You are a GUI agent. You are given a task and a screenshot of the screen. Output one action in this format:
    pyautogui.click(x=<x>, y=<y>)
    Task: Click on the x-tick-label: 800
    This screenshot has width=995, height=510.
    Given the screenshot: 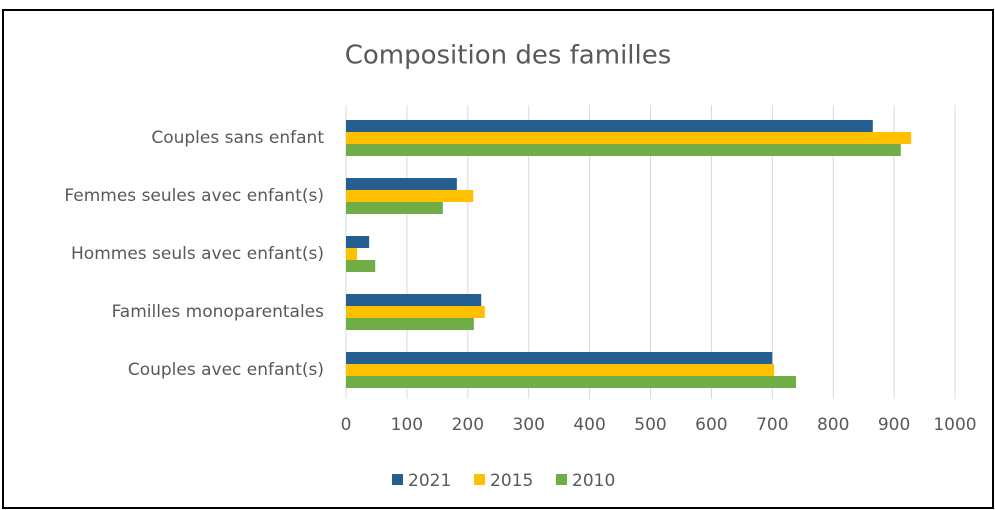 What is the action you would take?
    pyautogui.click(x=833, y=425)
    